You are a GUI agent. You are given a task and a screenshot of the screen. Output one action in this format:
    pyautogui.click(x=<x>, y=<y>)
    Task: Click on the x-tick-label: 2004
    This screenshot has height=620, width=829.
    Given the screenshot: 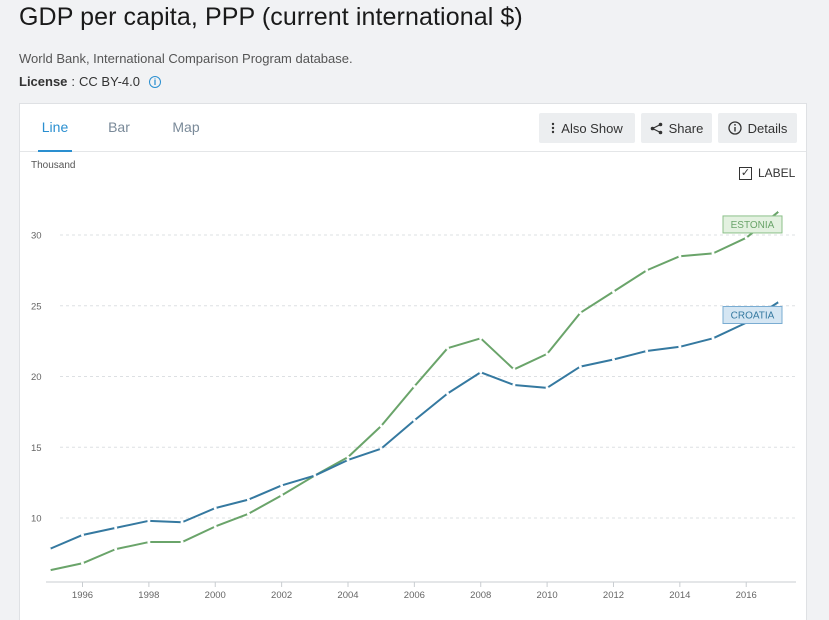 What is the action you would take?
    pyautogui.click(x=347, y=595)
    